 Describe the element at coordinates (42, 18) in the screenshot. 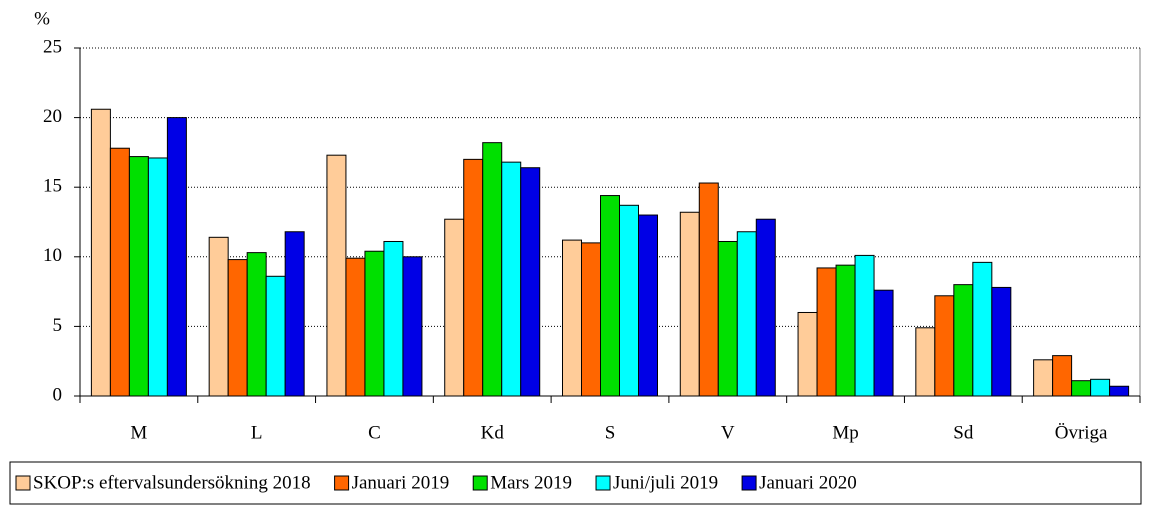

I see `y-axis-label: %` at that location.